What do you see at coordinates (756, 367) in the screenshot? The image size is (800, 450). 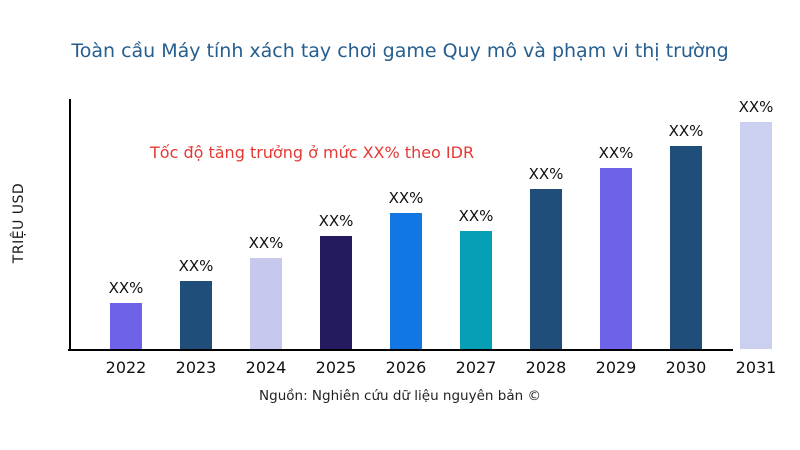 I see `x-tick-2031: 2031` at bounding box center [756, 367].